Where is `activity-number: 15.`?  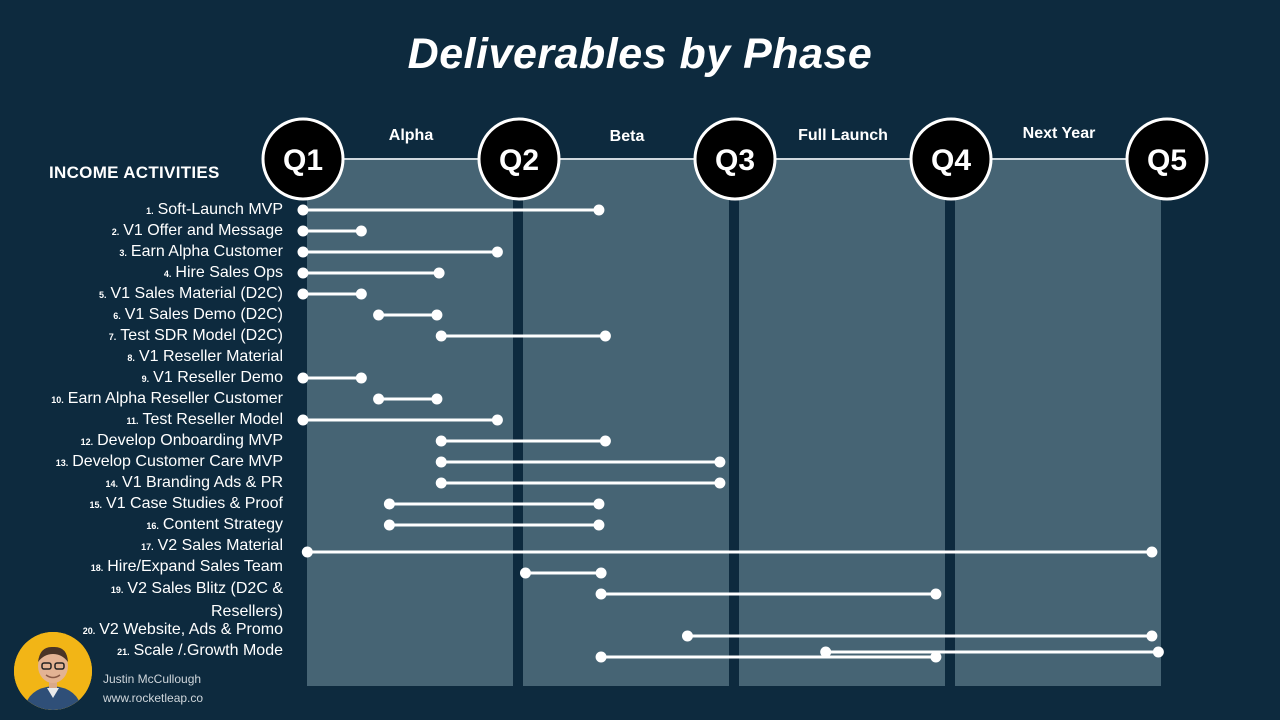
activity-number: 15. is located at coordinates (96, 505).